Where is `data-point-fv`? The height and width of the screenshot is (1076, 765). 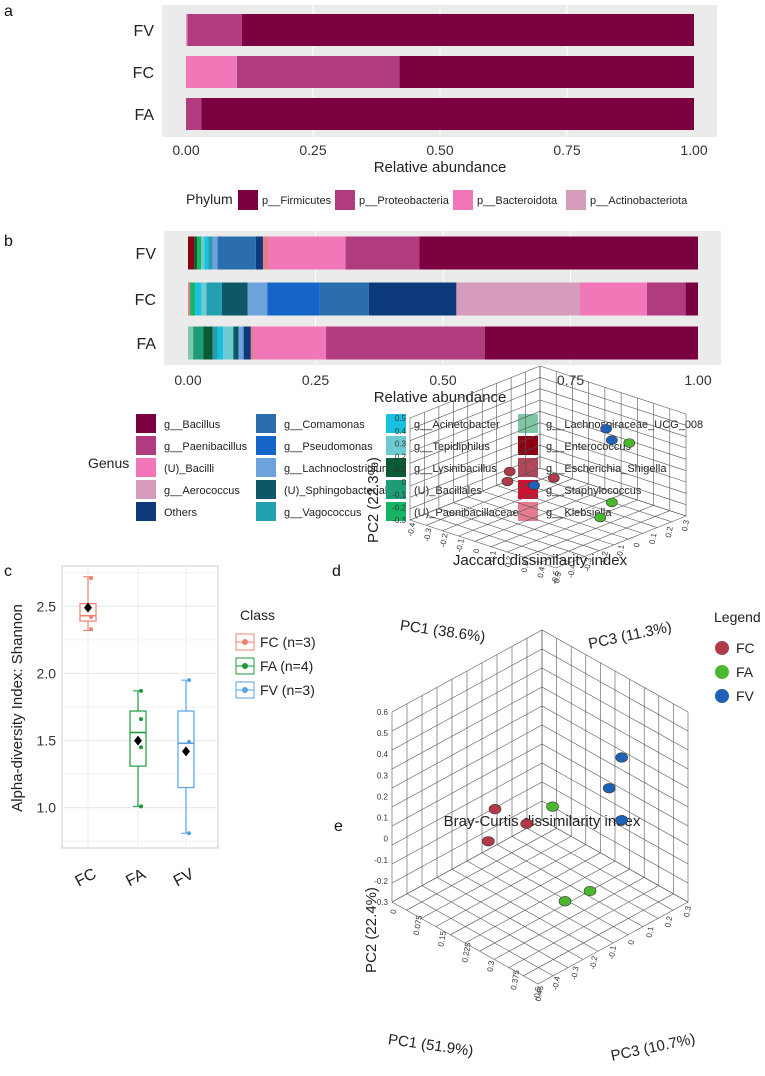 data-point-fv is located at coordinates (534, 485).